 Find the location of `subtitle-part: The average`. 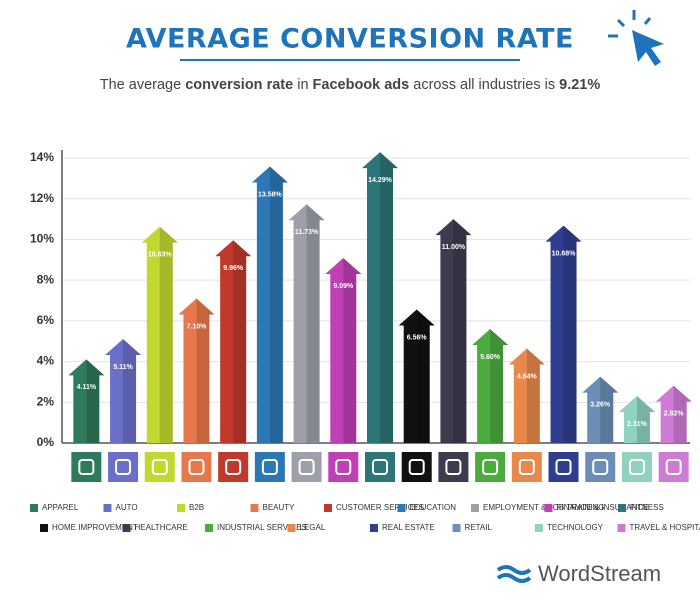

subtitle-part: The average is located at coordinates (142, 85).